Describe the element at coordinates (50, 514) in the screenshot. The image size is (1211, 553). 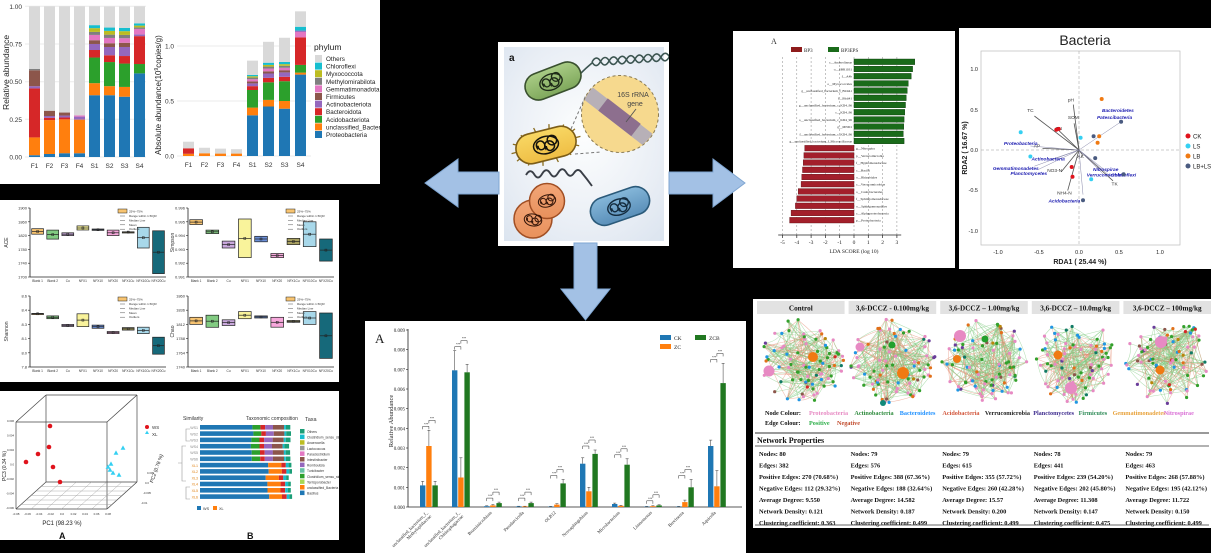
I see `svg-text: -0.02` at that location.